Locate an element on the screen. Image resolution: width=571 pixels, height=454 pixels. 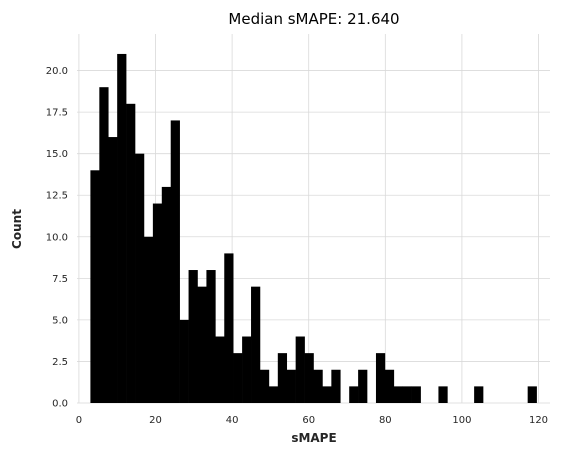
y-tick-label: 2.5 is located at coordinates (60, 362).